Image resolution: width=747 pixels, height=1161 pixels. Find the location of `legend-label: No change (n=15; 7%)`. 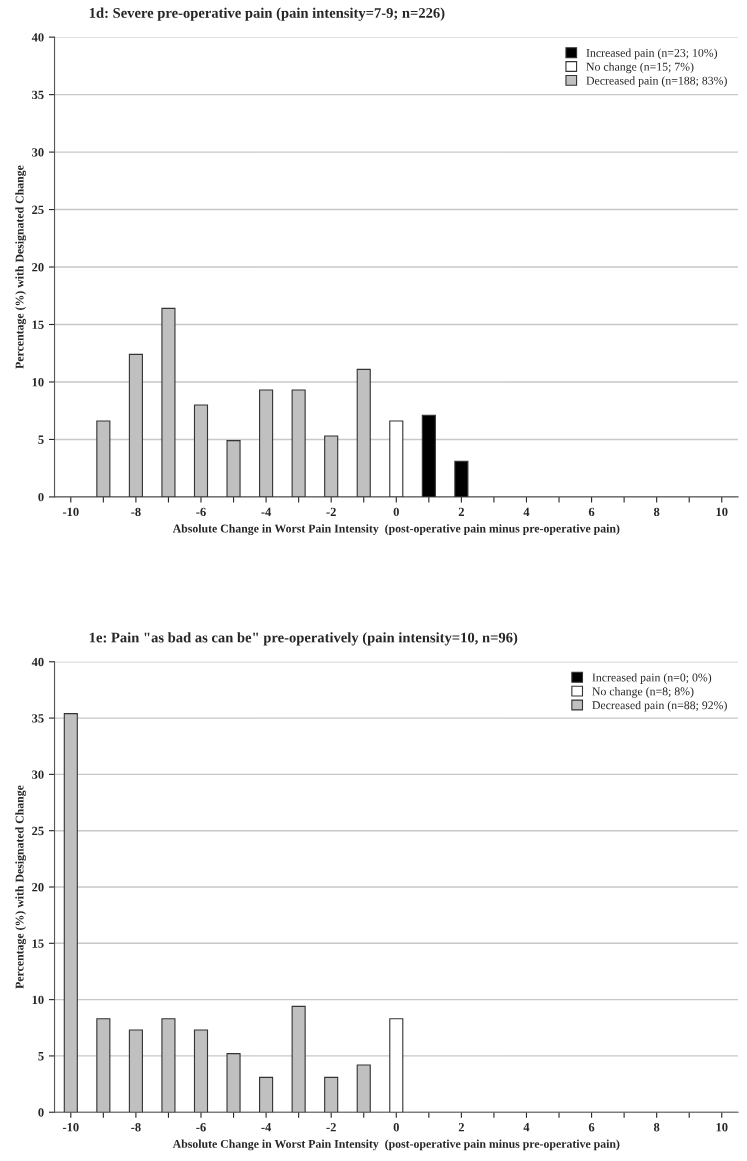

legend-label: No change (n=15; 7%) is located at coordinates (640, 68).